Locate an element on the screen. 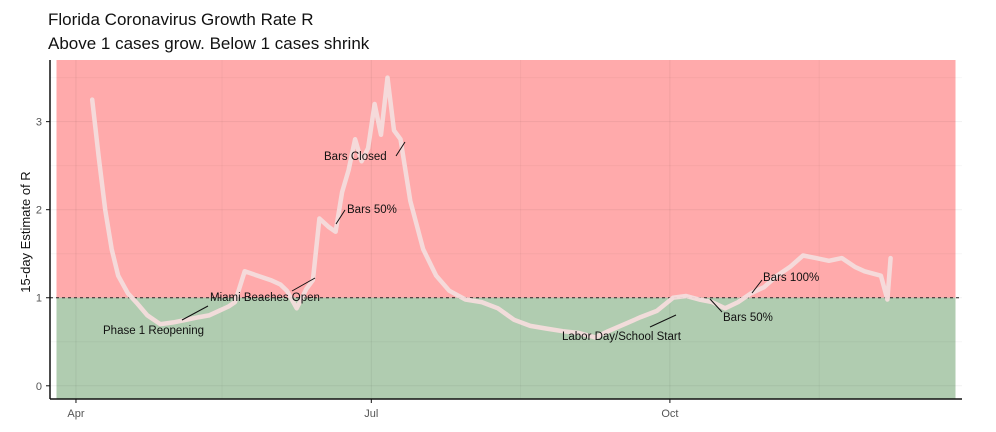  chart-subtitle: Above 1 cases grow. Below 1 cases shrink is located at coordinates (209, 43).